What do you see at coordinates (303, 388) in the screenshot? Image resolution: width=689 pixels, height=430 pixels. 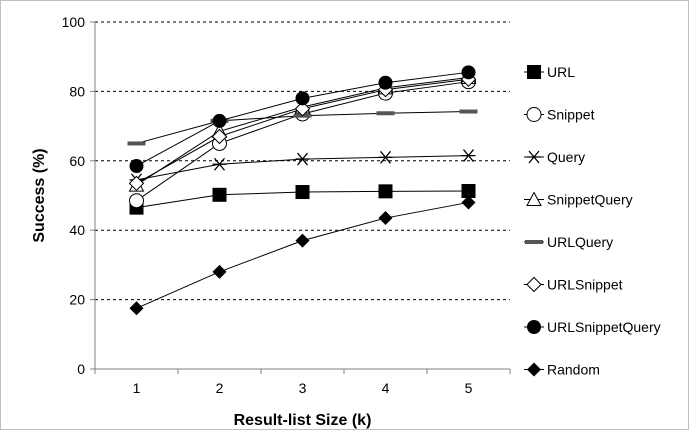 I see `x-tick-label: 3` at bounding box center [303, 388].